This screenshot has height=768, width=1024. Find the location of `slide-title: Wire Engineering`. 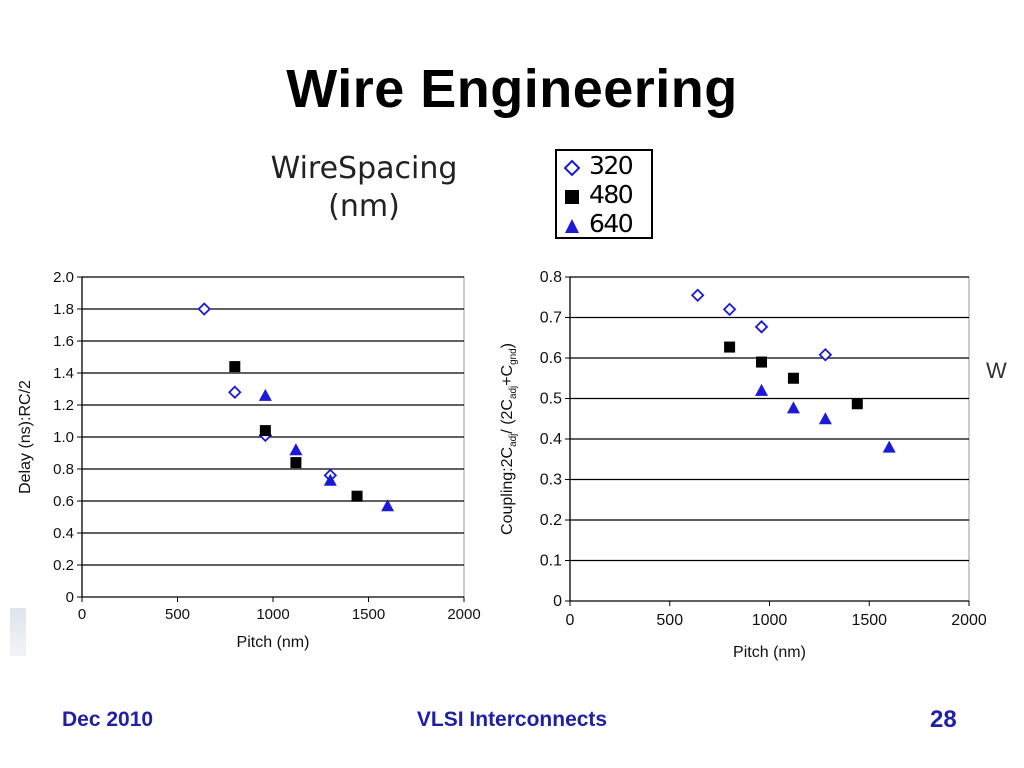

slide-title: Wire Engineering is located at coordinates (512, 89).